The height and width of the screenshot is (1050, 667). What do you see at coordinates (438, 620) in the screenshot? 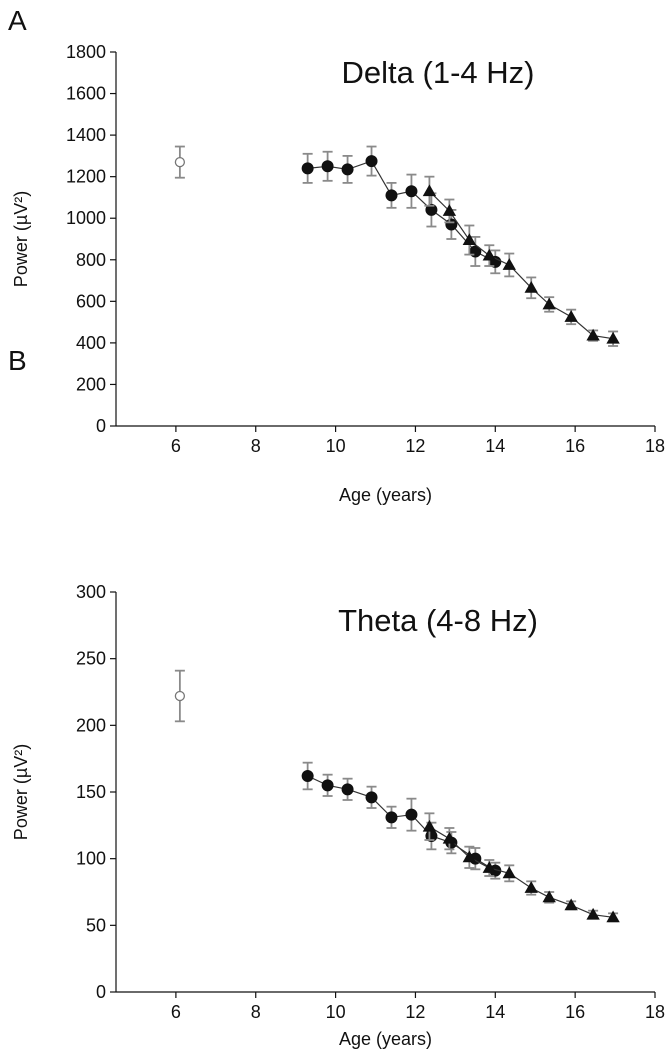
I see `chart-title: Theta (4-8 Hz)` at bounding box center [438, 620].